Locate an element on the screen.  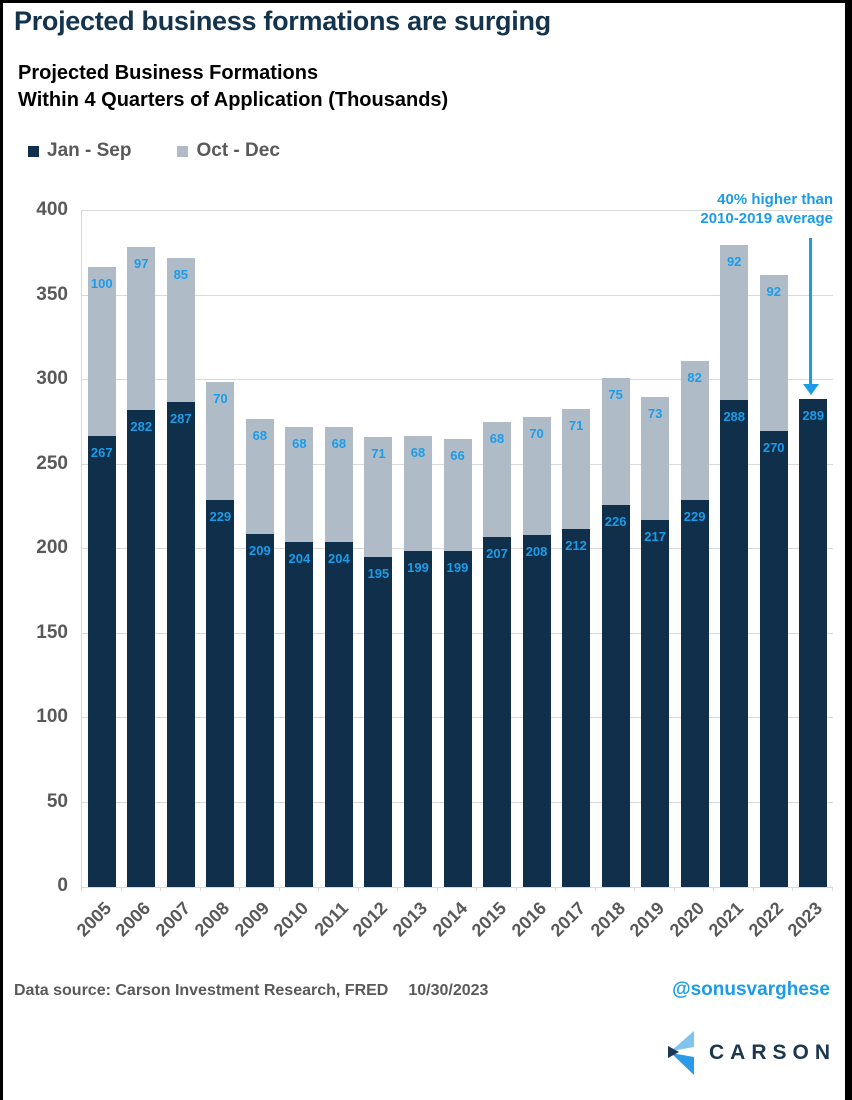
carson-logo-text: CARSON is located at coordinates (772, 1052).